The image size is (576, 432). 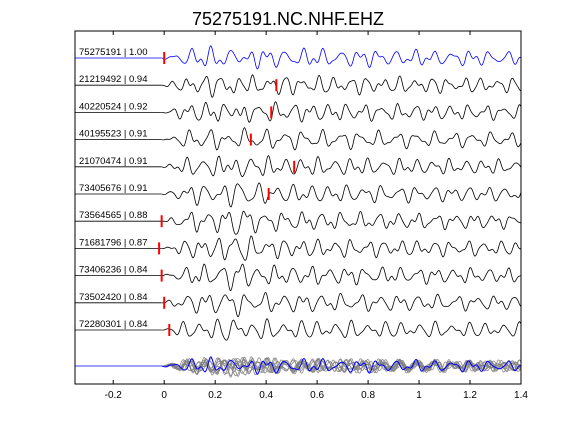 I want to click on x-tick-label: 0.2, so click(x=215, y=395).